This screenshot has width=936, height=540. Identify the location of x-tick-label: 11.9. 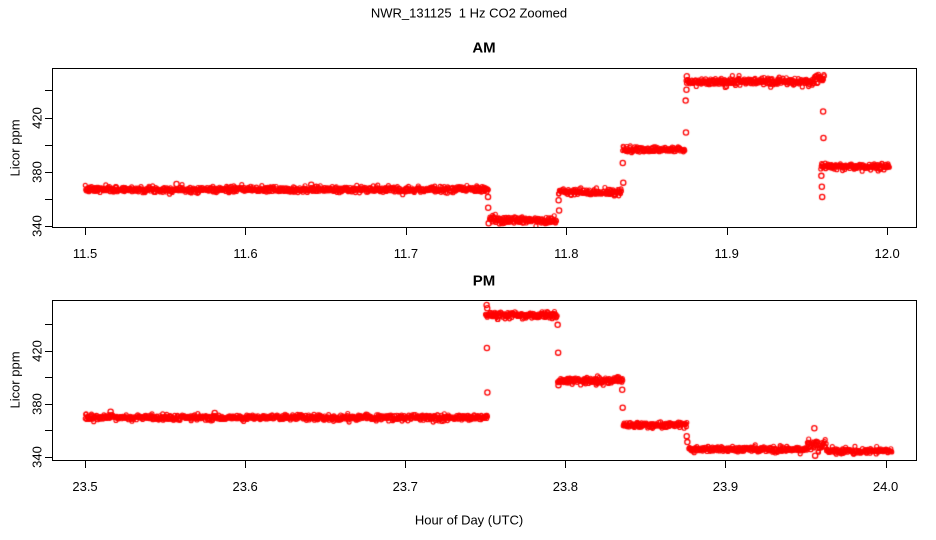
(726, 253).